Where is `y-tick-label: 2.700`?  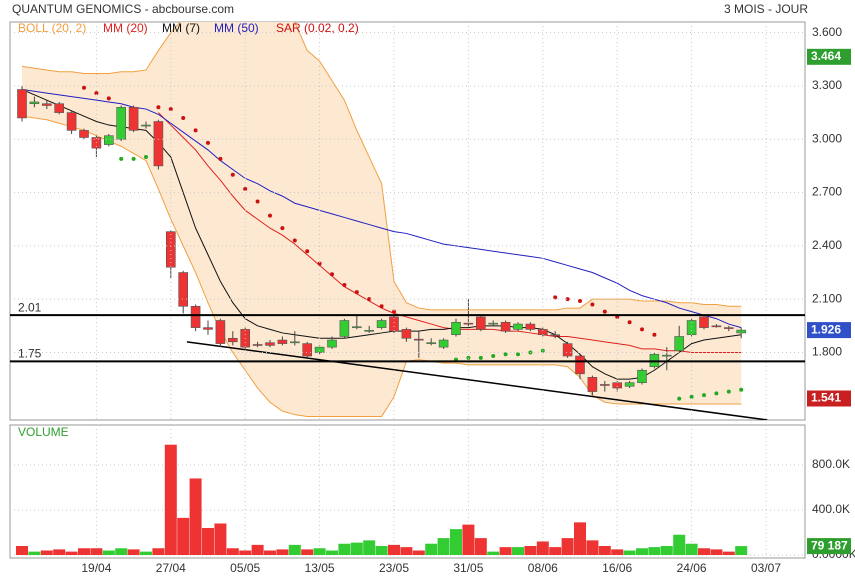 y-tick-label: 2.700 is located at coordinates (827, 192).